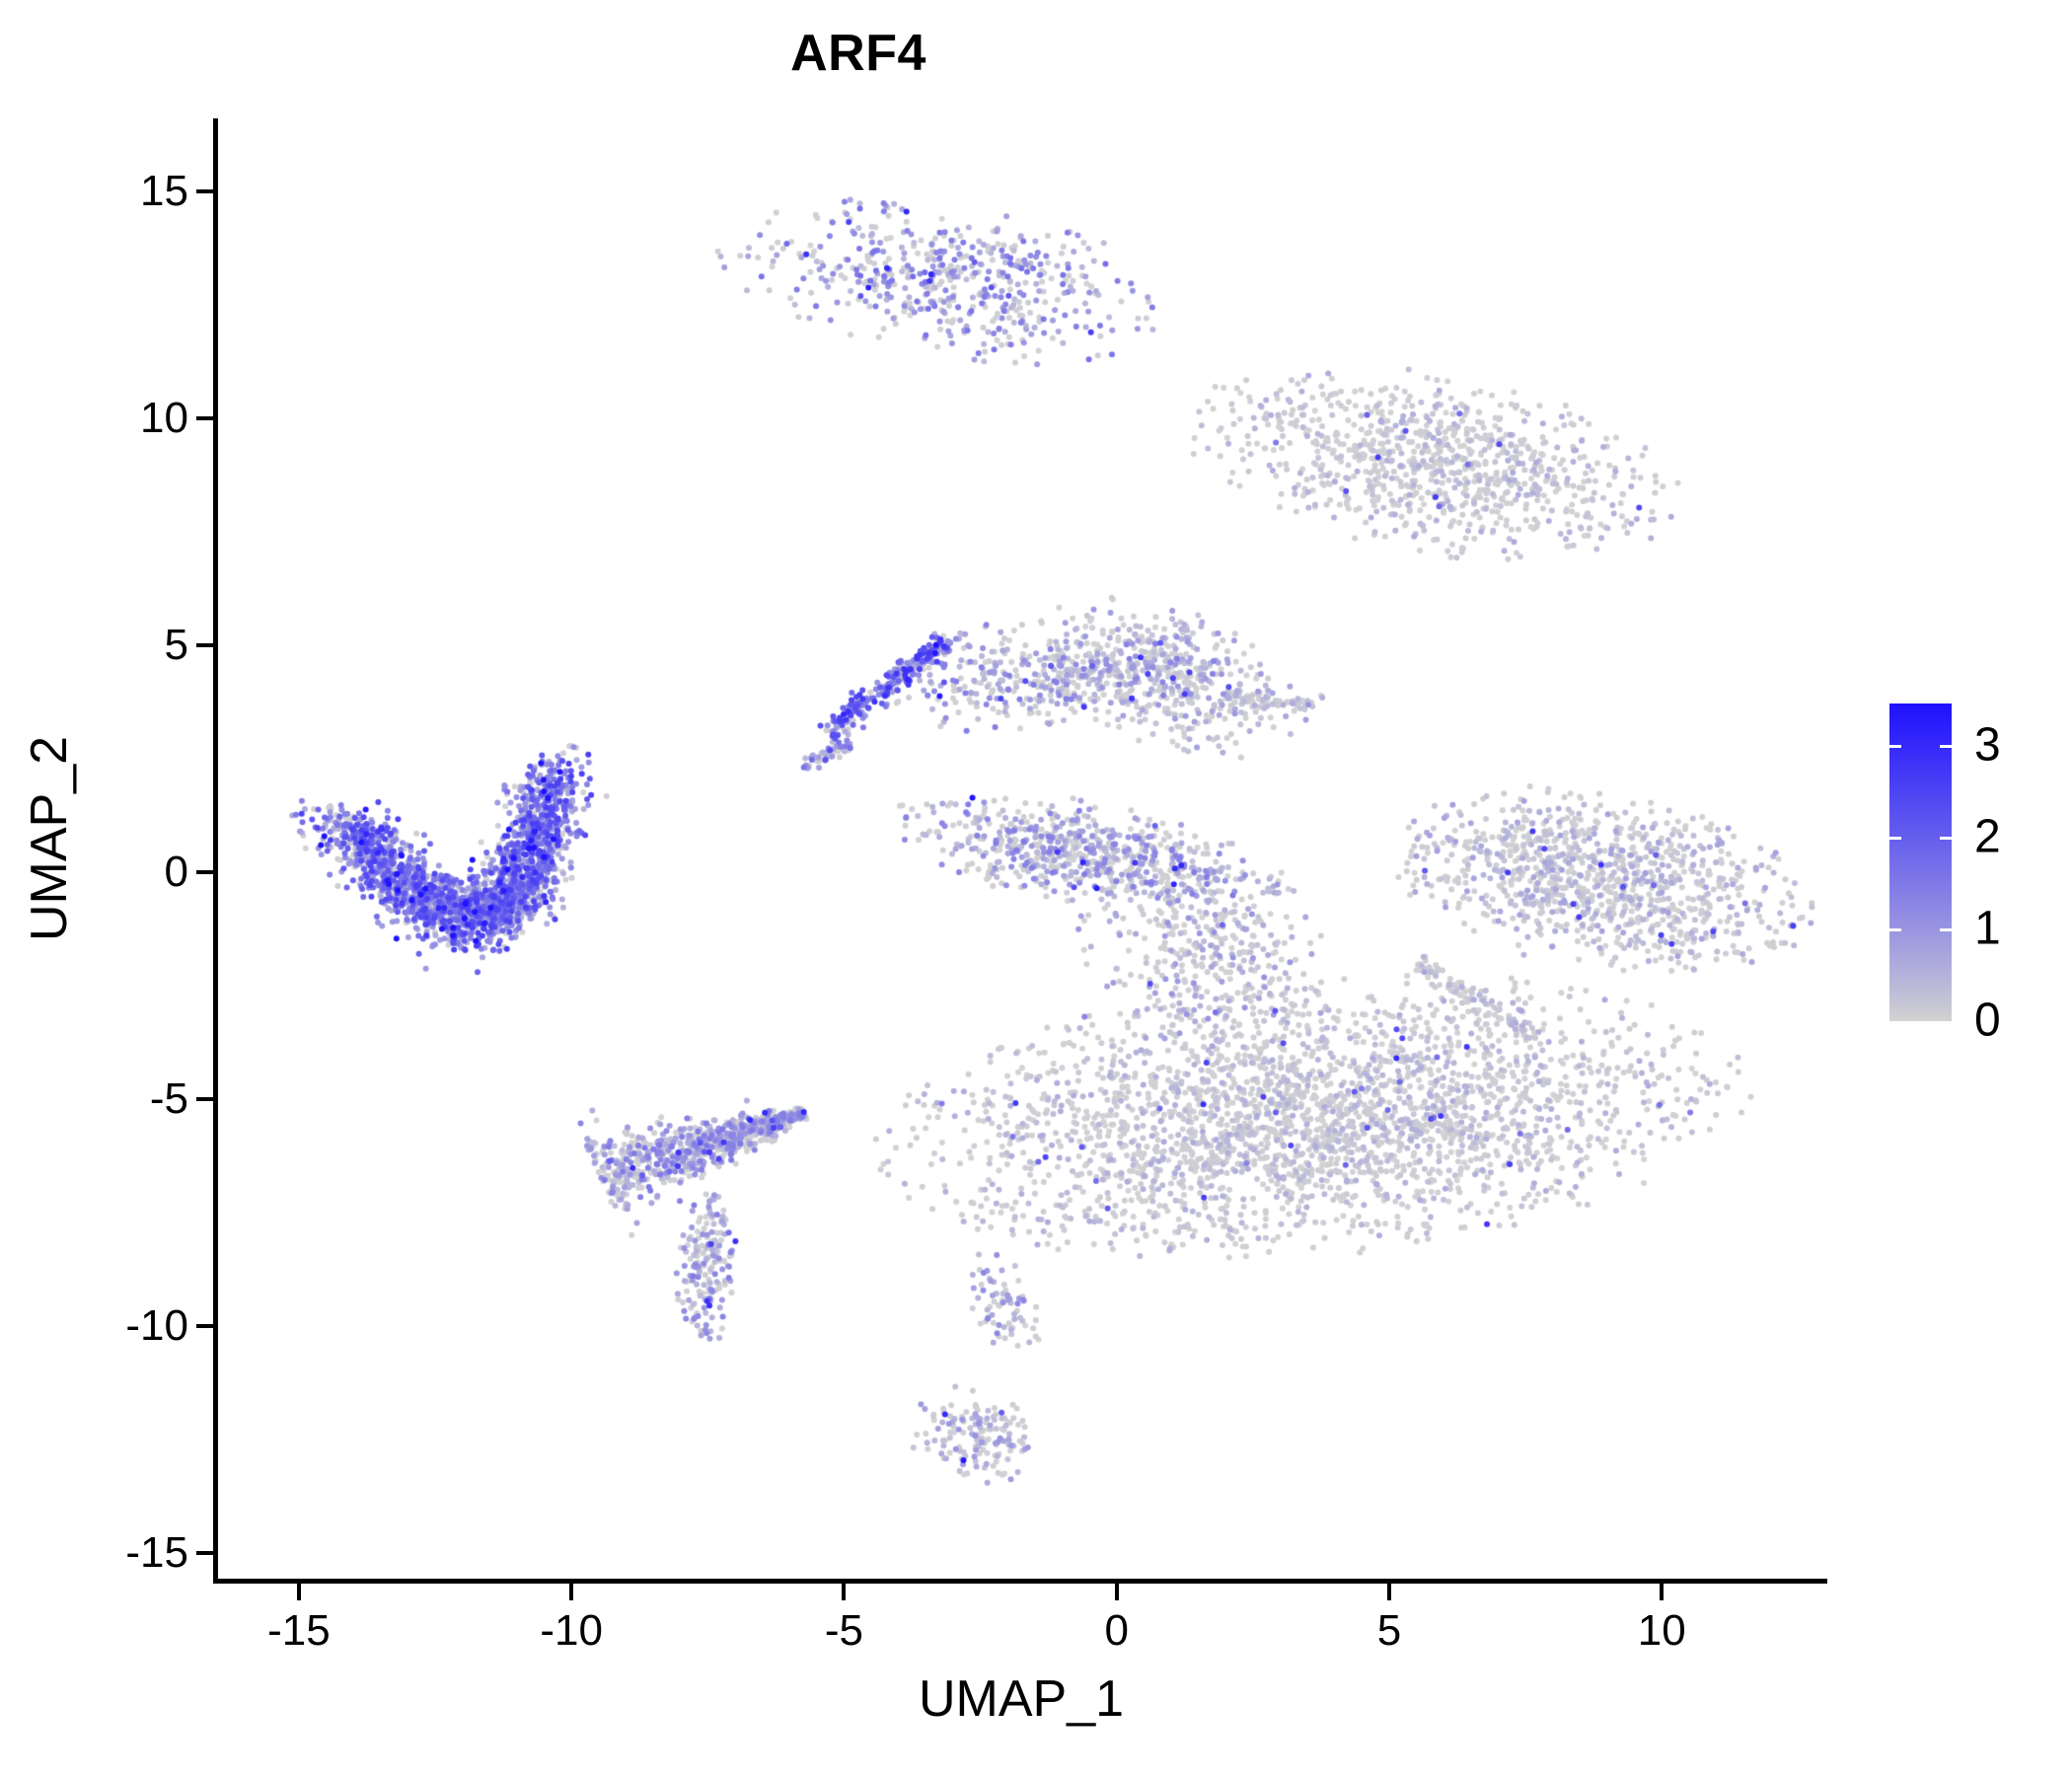 This screenshot has height=1776, width=2072. I want to click on y-axis-line, so click(216, 851).